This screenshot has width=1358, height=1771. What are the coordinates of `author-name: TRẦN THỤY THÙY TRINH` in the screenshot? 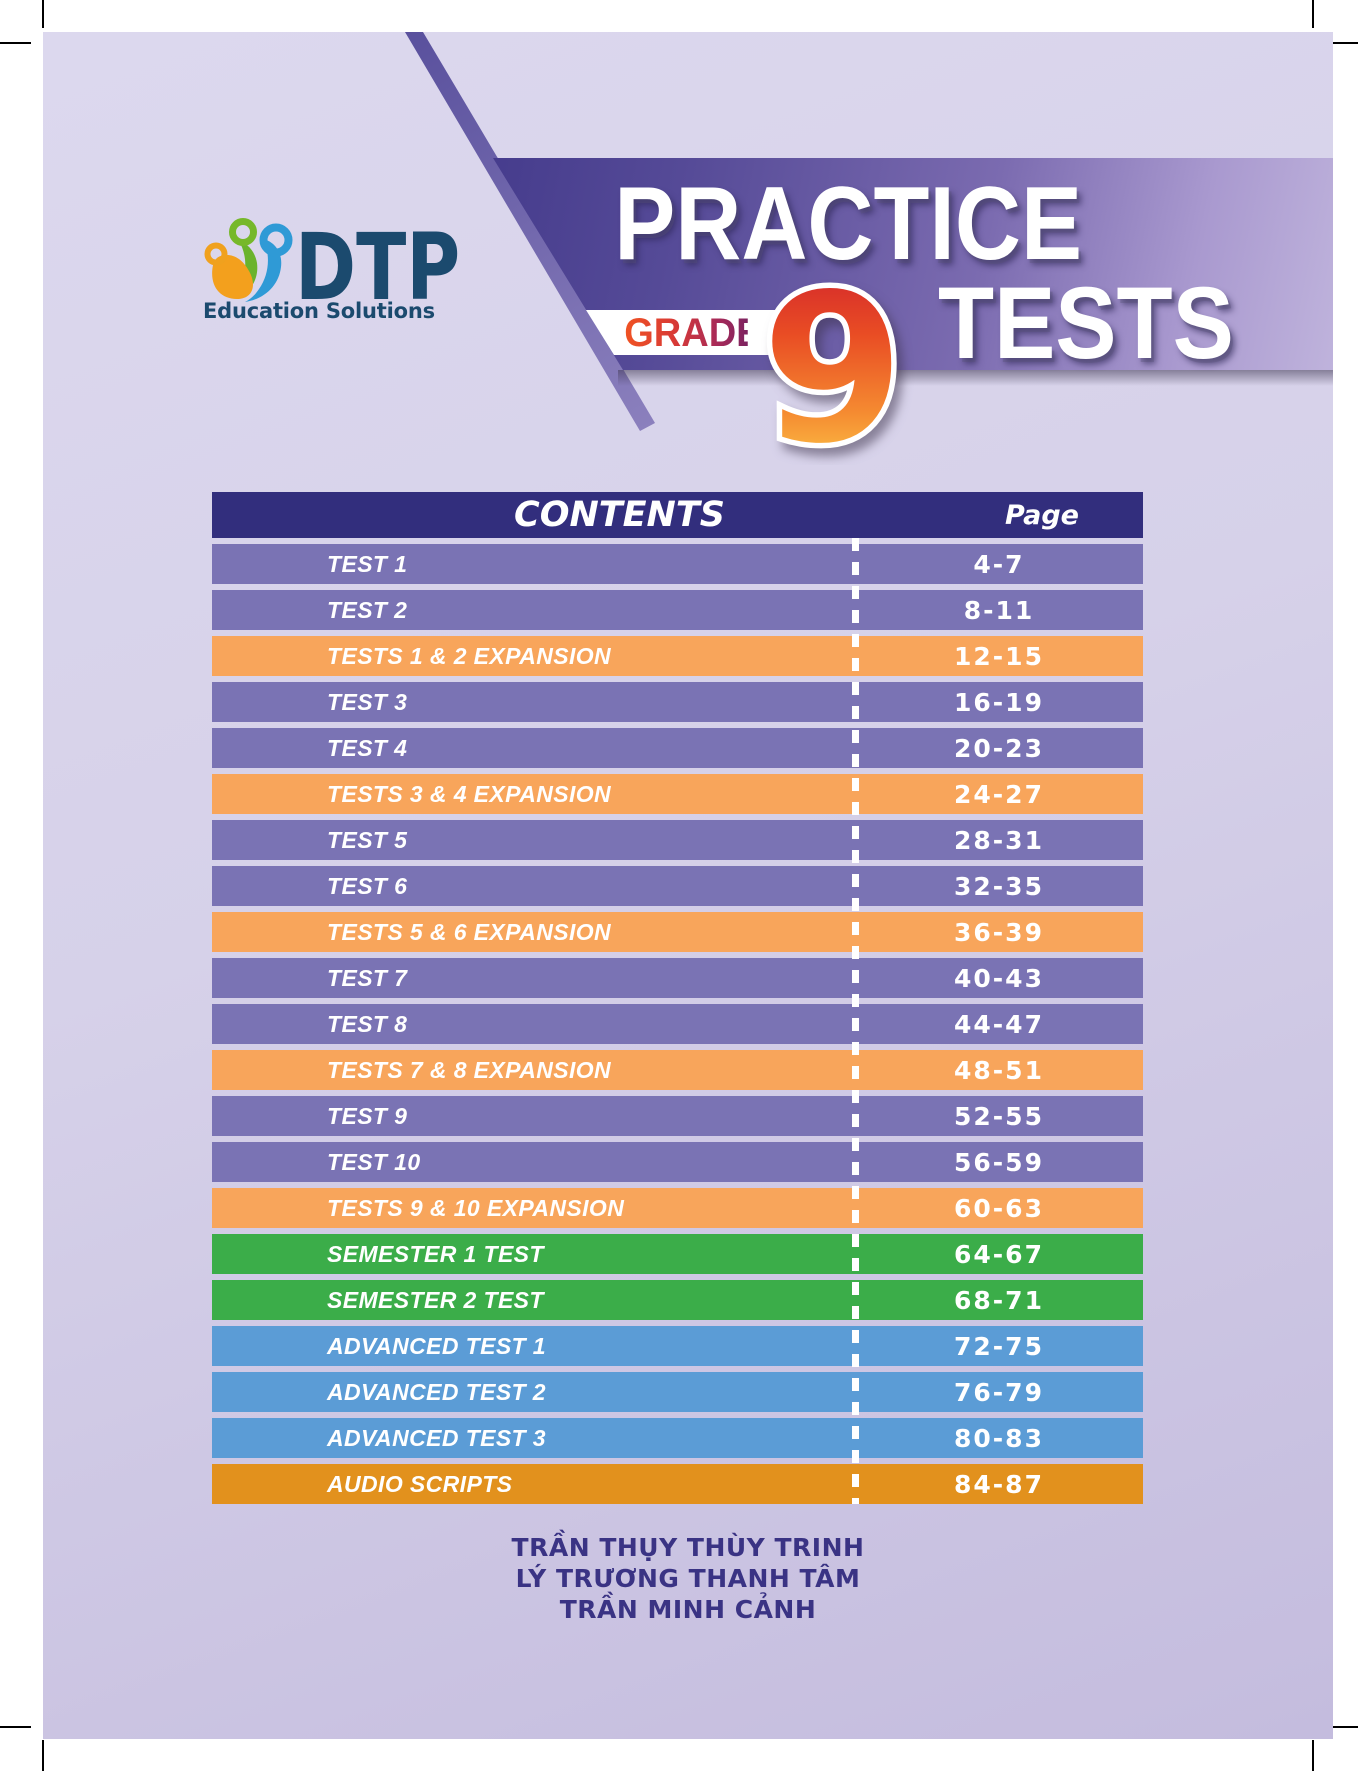 It's located at (688, 1547).